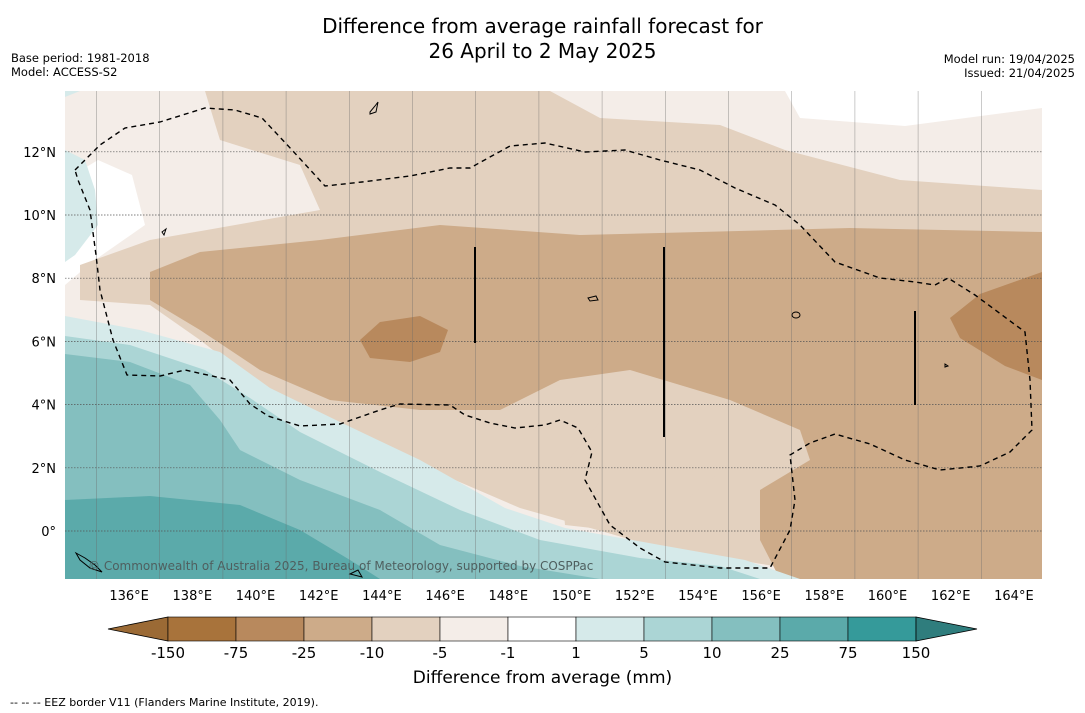 Image resolution: width=1085 pixels, height=713 pixels. I want to click on lon-tick-label: 136°E, so click(129, 596).